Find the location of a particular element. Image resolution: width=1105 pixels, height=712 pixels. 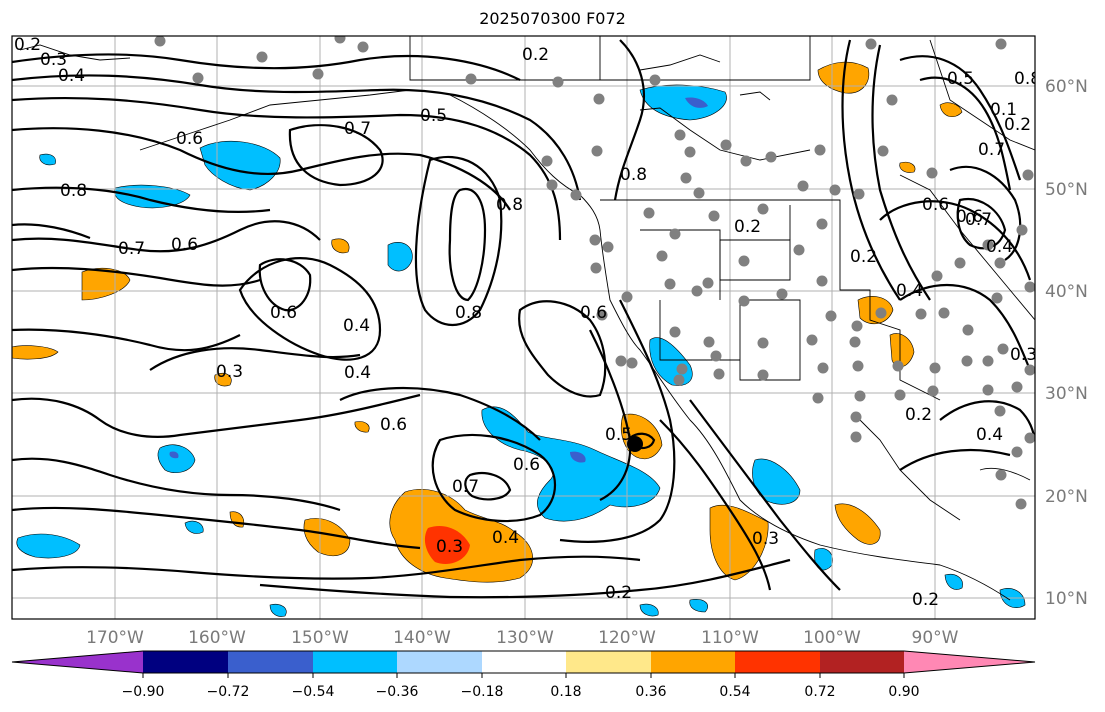

lon-label: 130°W is located at coordinates (525, 638).